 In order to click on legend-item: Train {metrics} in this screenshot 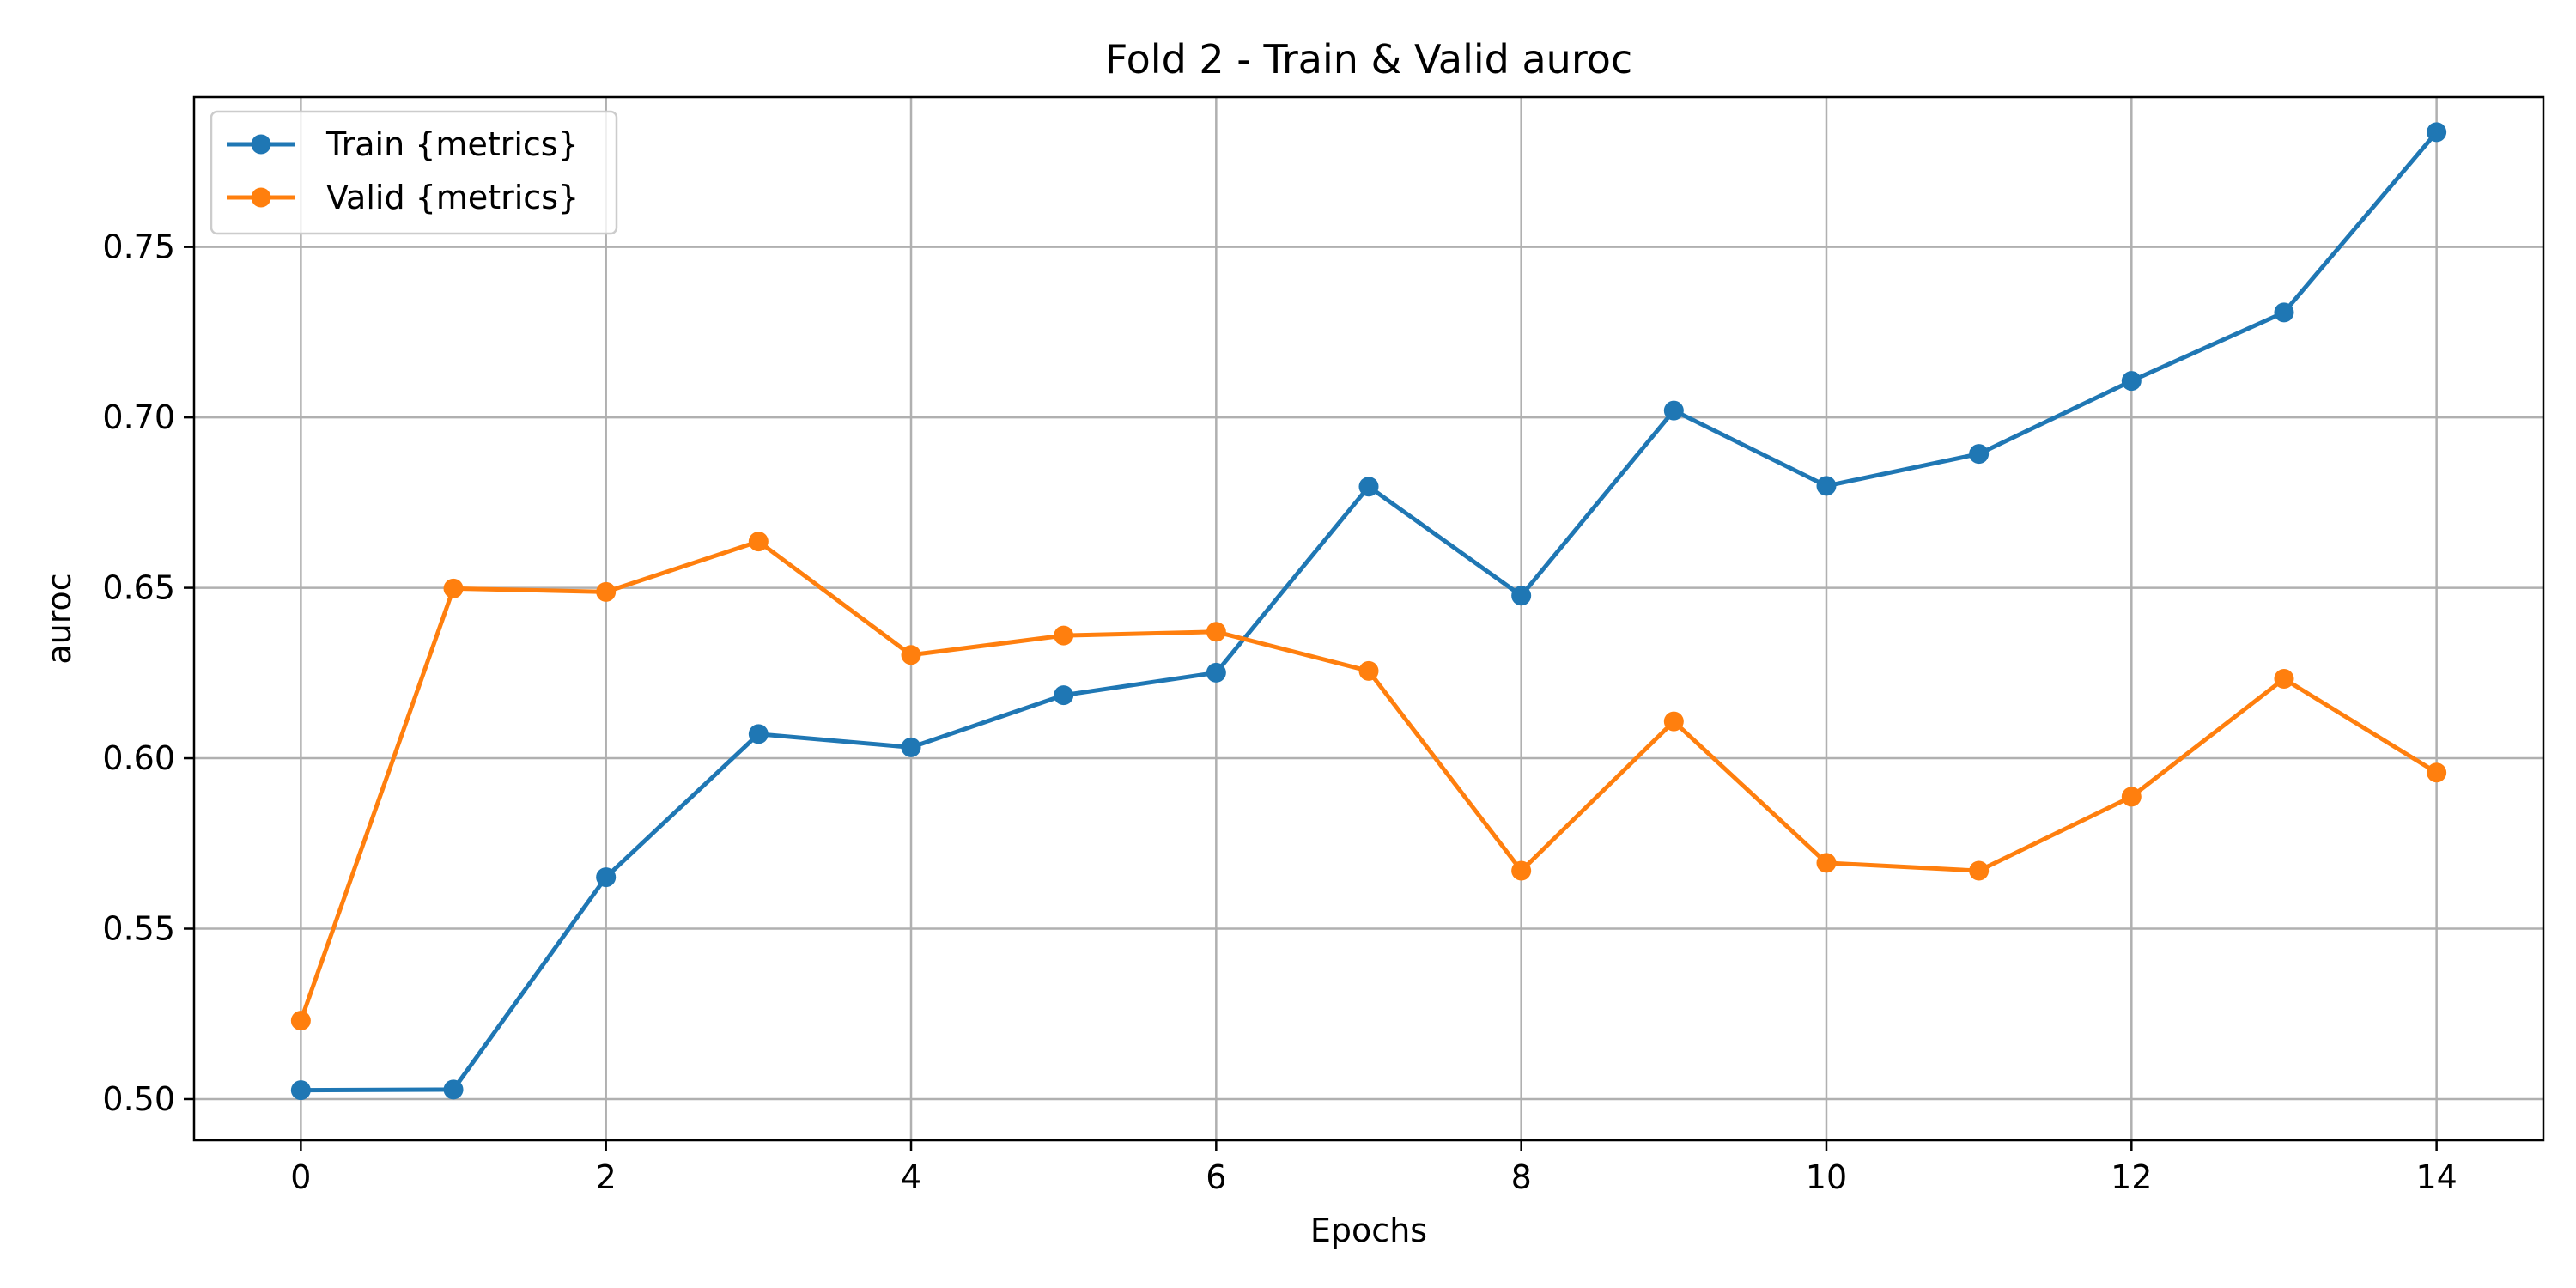, I will do `click(403, 144)`.